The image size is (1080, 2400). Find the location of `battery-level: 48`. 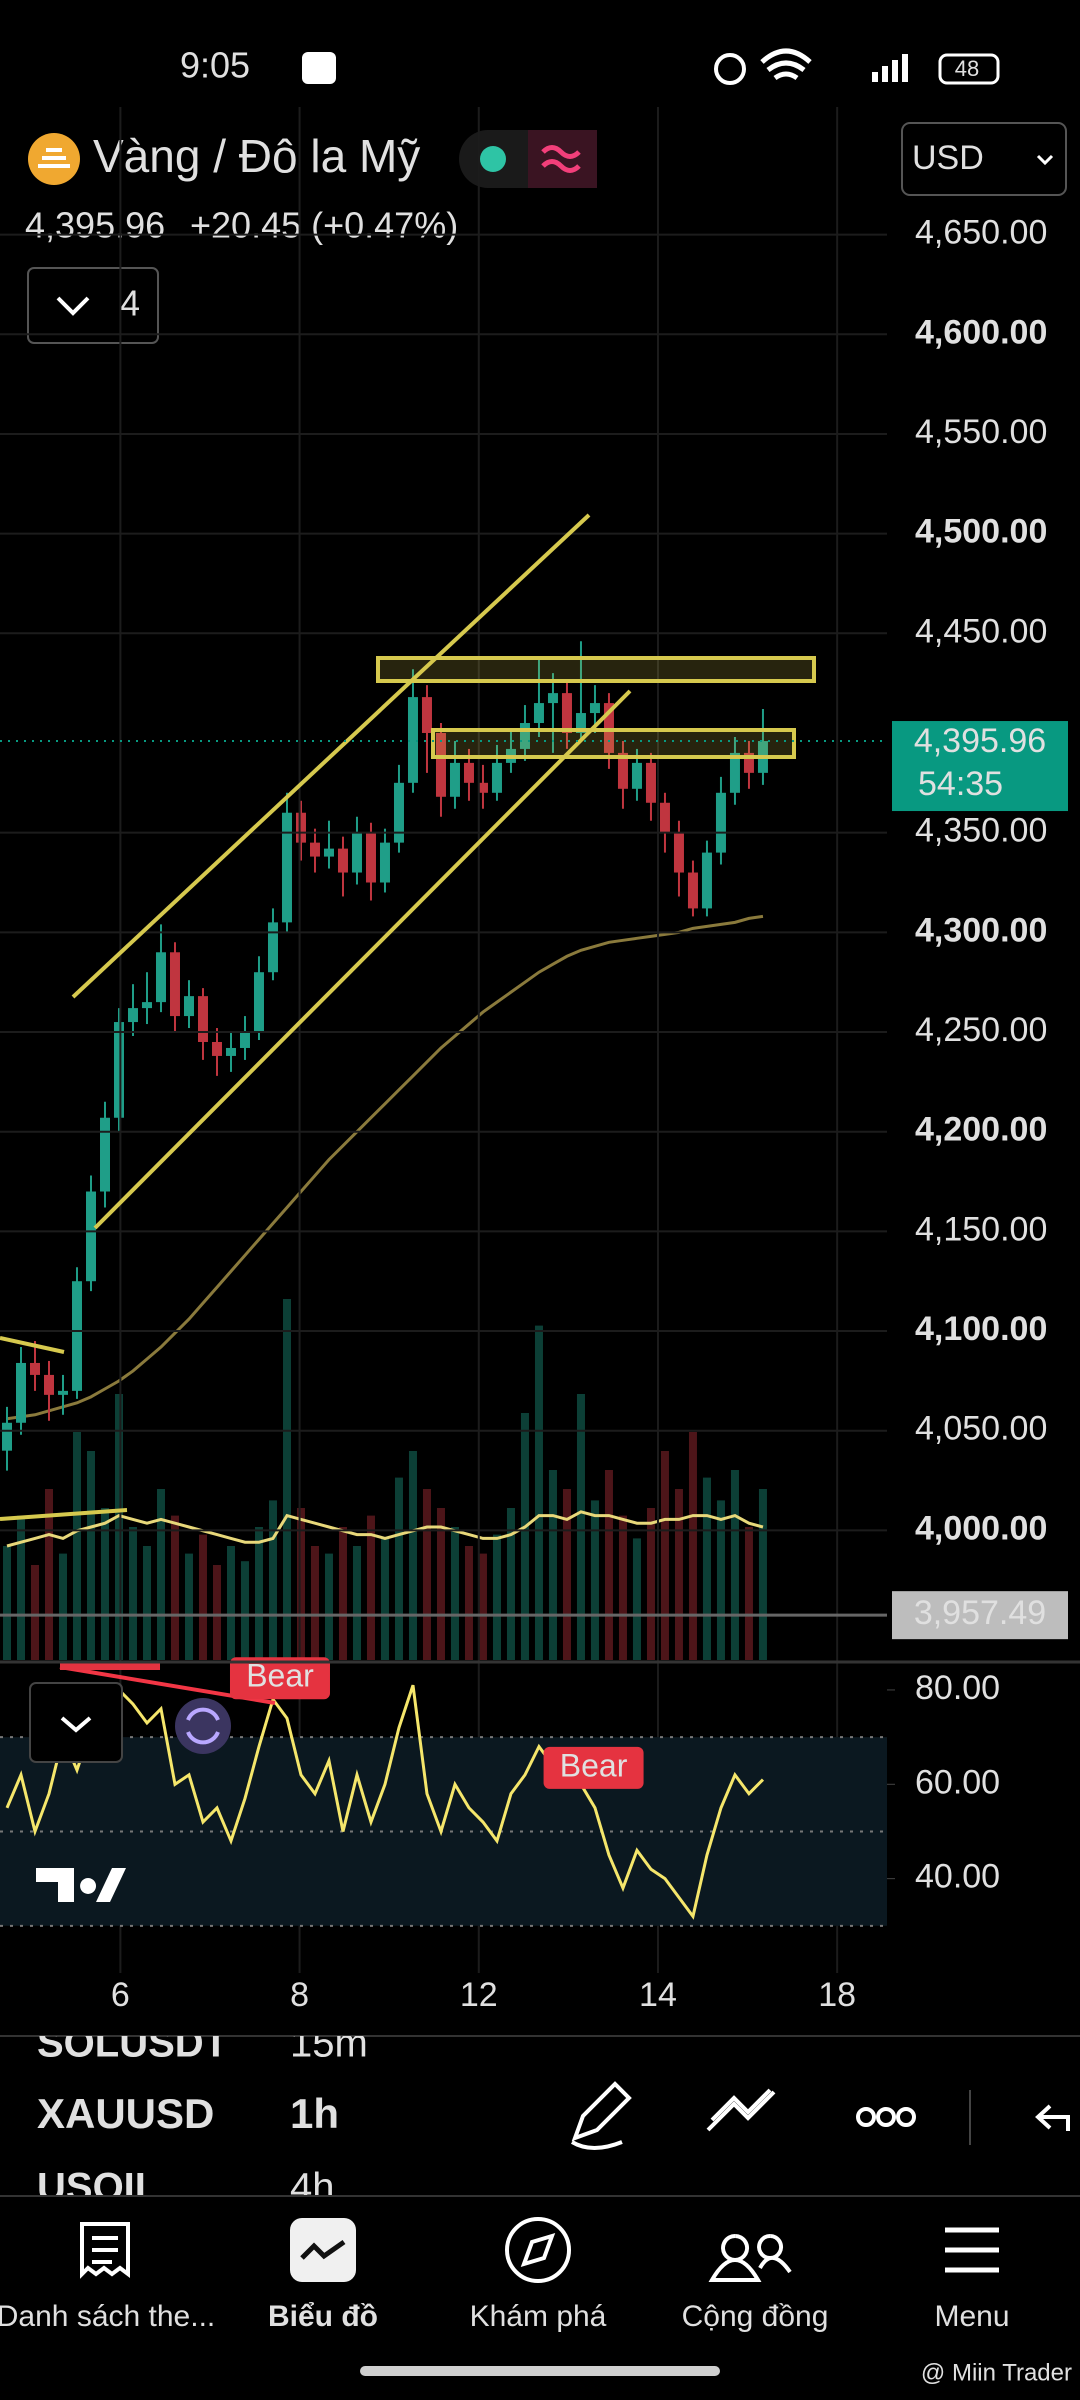

battery-level: 48 is located at coordinates (967, 68).